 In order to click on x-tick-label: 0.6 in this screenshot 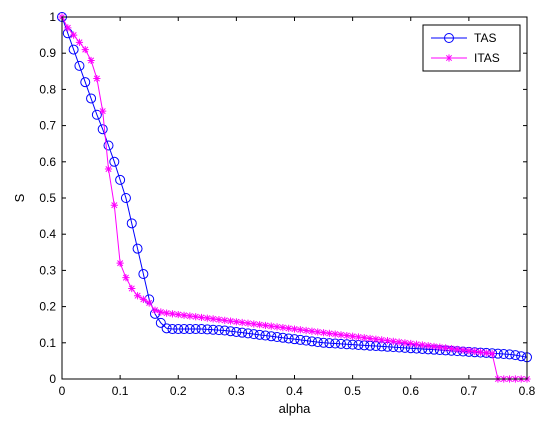, I will do `click(410, 391)`.